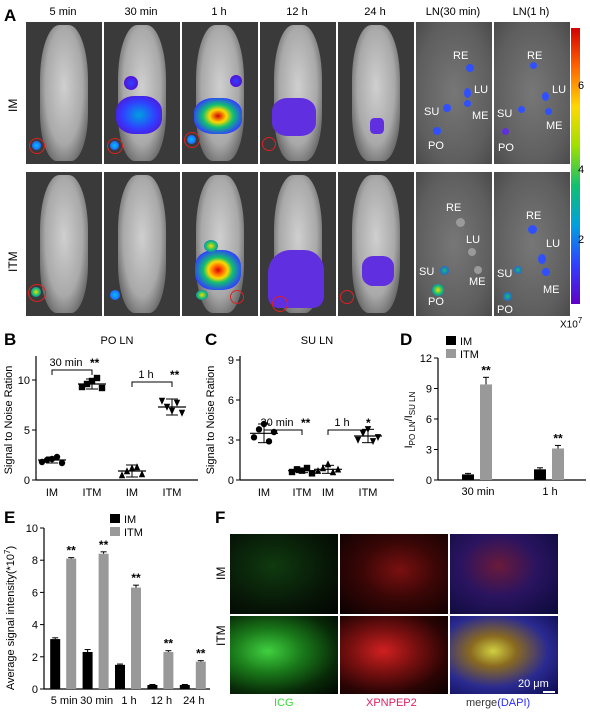 The height and width of the screenshot is (713, 590). I want to click on ln-label-re: RE, so click(461, 56).